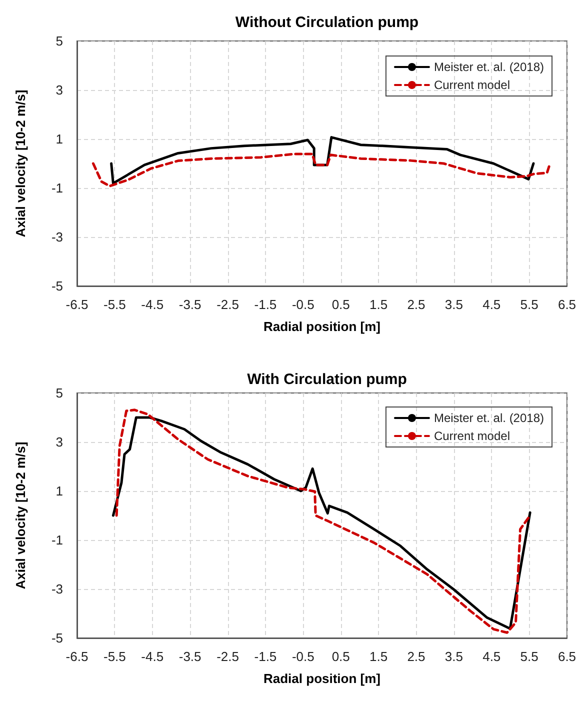 This screenshot has width=580, height=702. Describe the element at coordinates (327, 379) in the screenshot. I see `chart-title: With Circulation pump` at that location.